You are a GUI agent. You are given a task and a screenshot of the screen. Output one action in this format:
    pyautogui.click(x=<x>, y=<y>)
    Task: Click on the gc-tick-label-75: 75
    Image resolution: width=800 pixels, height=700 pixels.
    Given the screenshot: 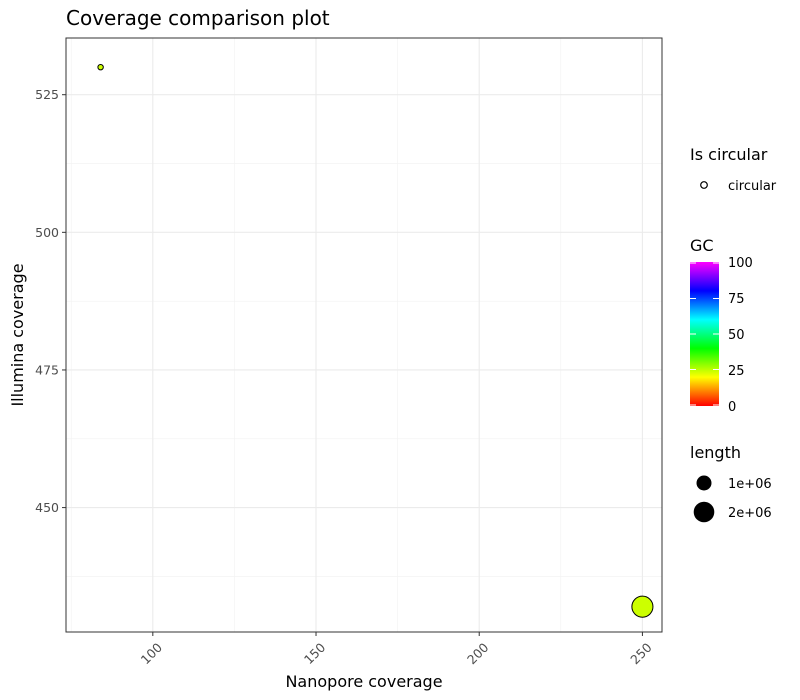 What is the action you would take?
    pyautogui.click(x=736, y=299)
    